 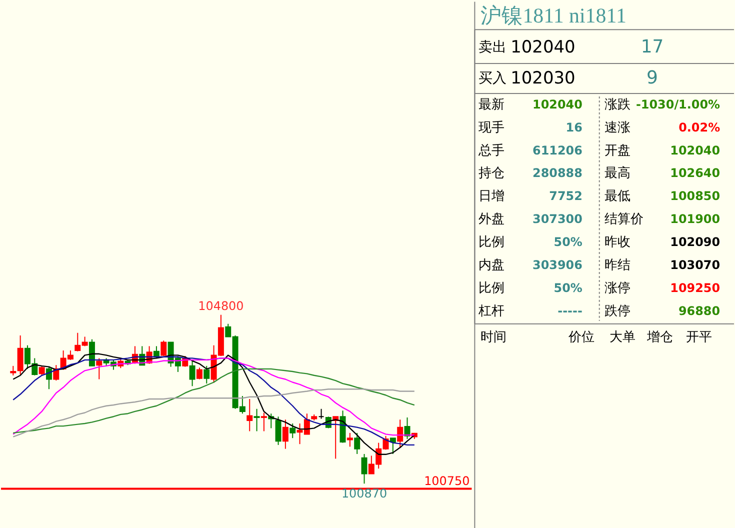 What do you see at coordinates (622, 337) in the screenshot?
I see `text: 大单` at bounding box center [622, 337].